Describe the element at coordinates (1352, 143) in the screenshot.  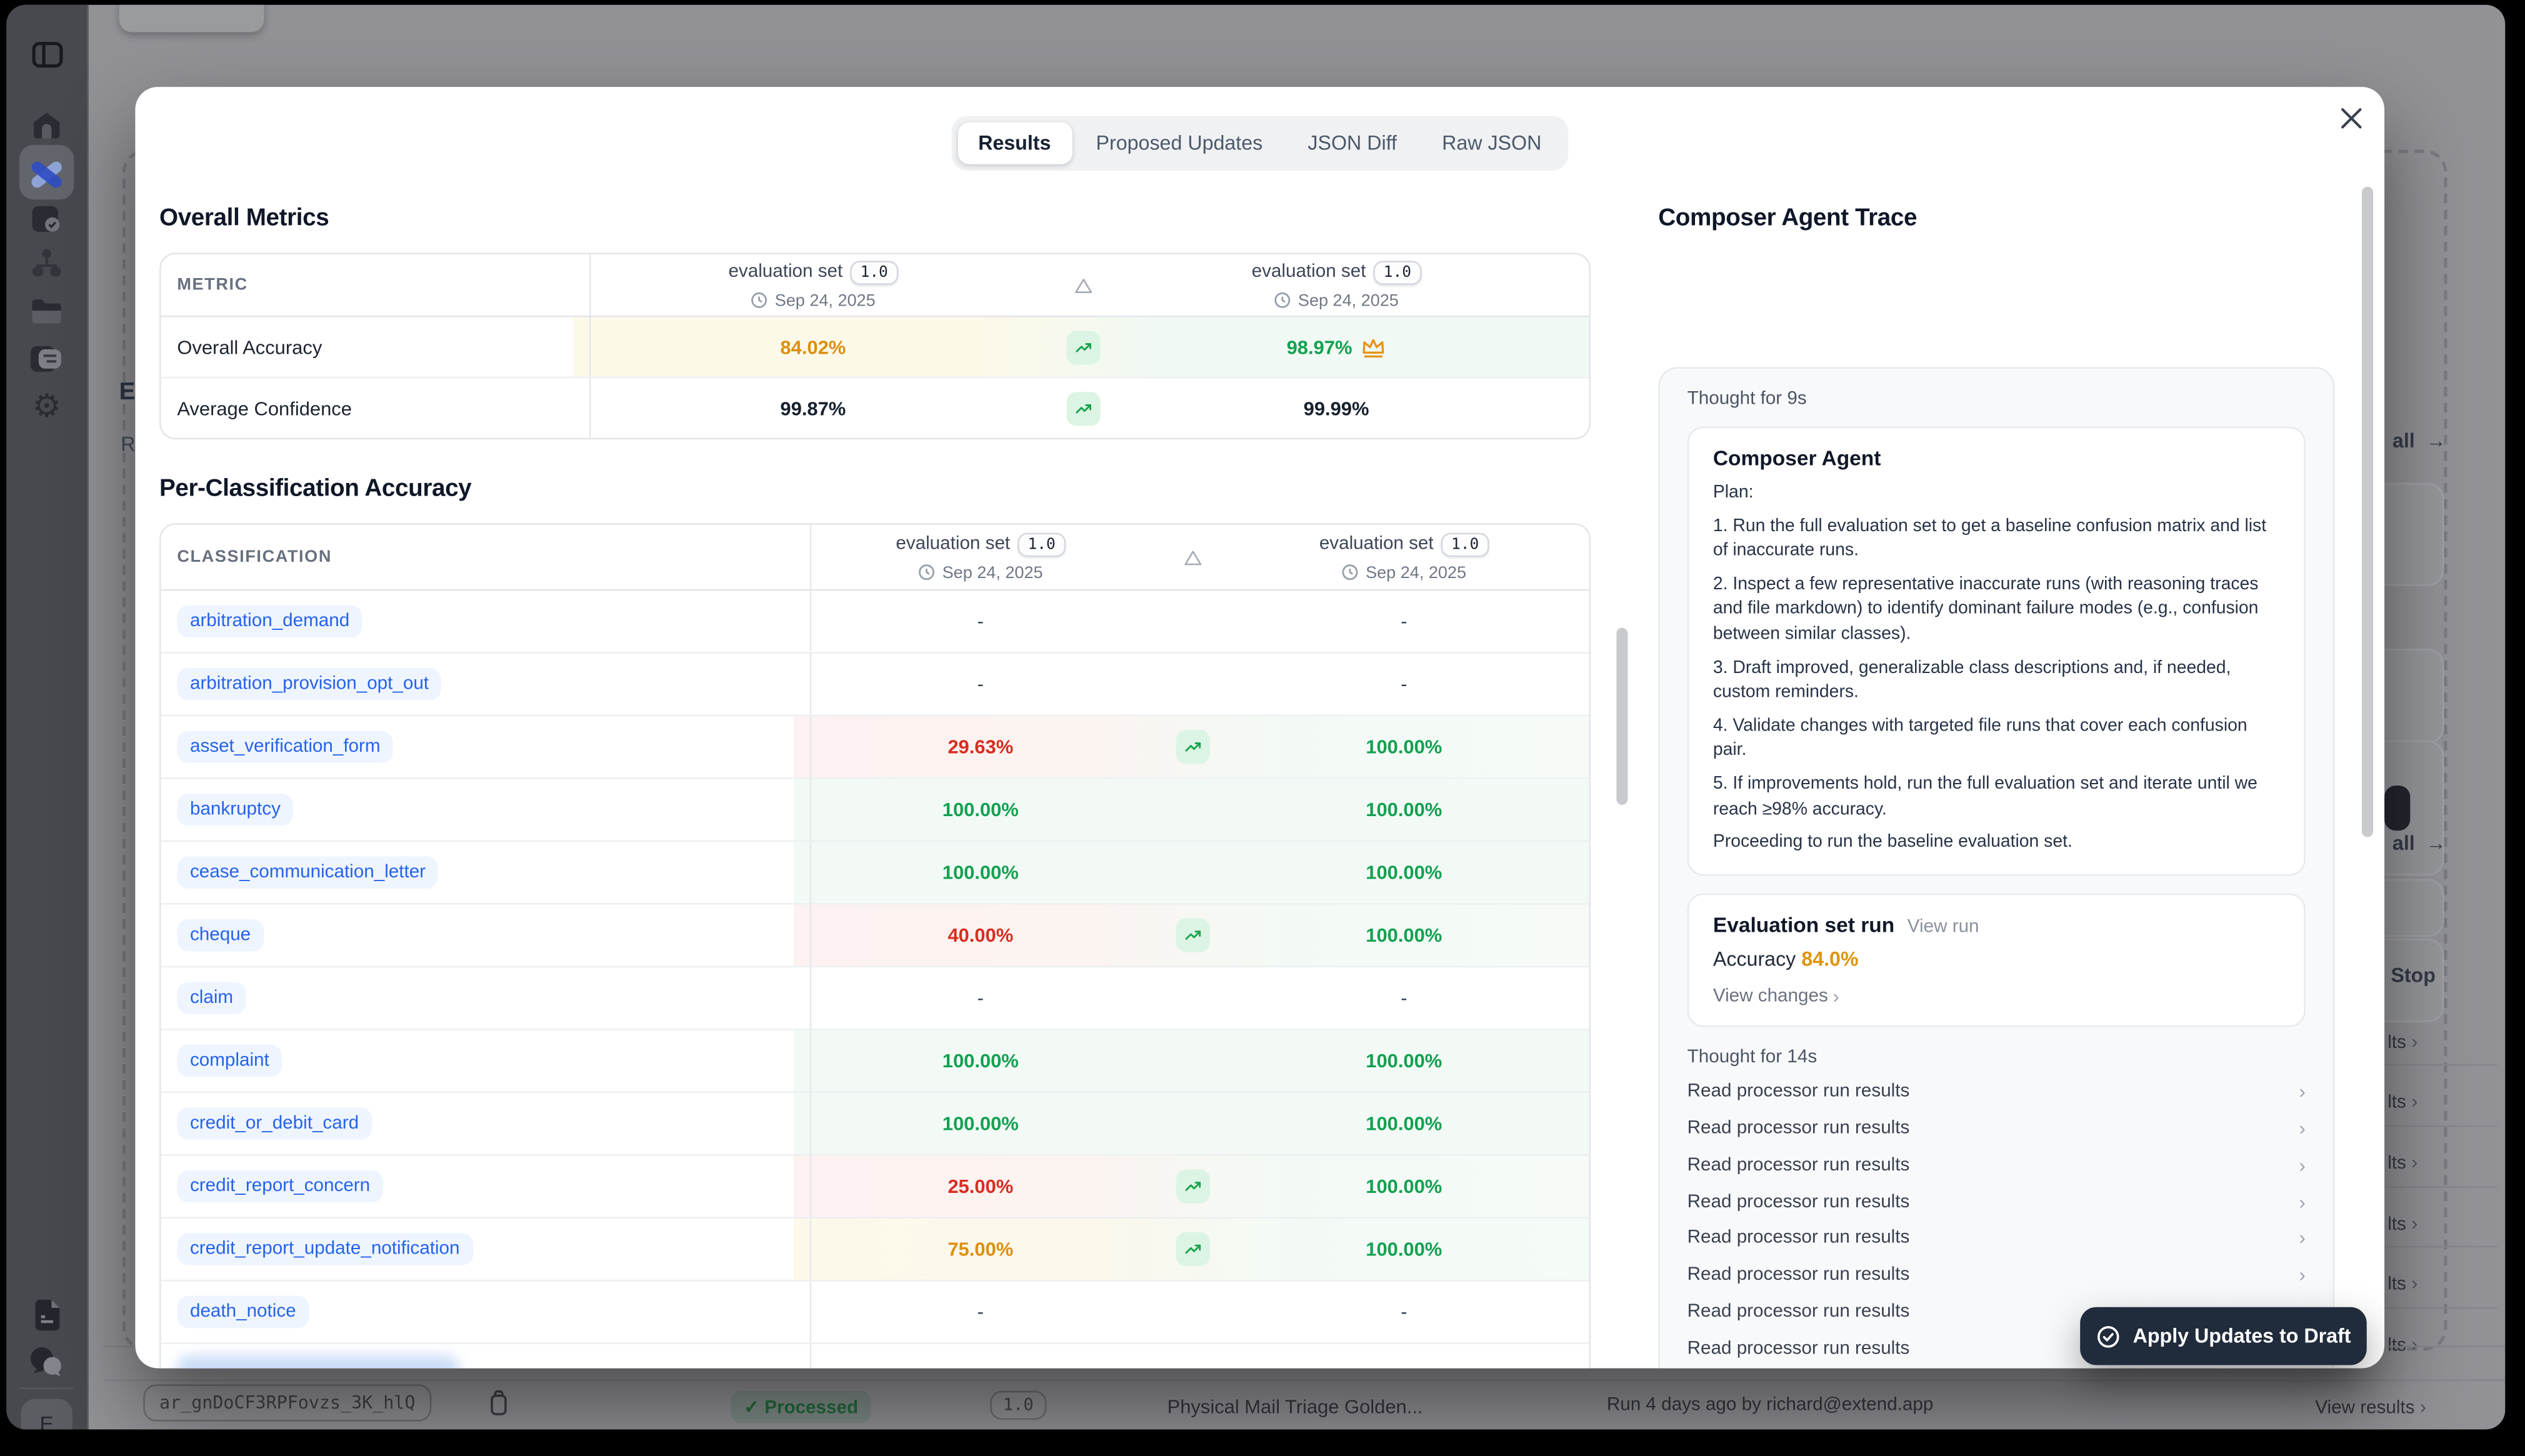
I see `tab-json-diff: JSON Diff` at that location.